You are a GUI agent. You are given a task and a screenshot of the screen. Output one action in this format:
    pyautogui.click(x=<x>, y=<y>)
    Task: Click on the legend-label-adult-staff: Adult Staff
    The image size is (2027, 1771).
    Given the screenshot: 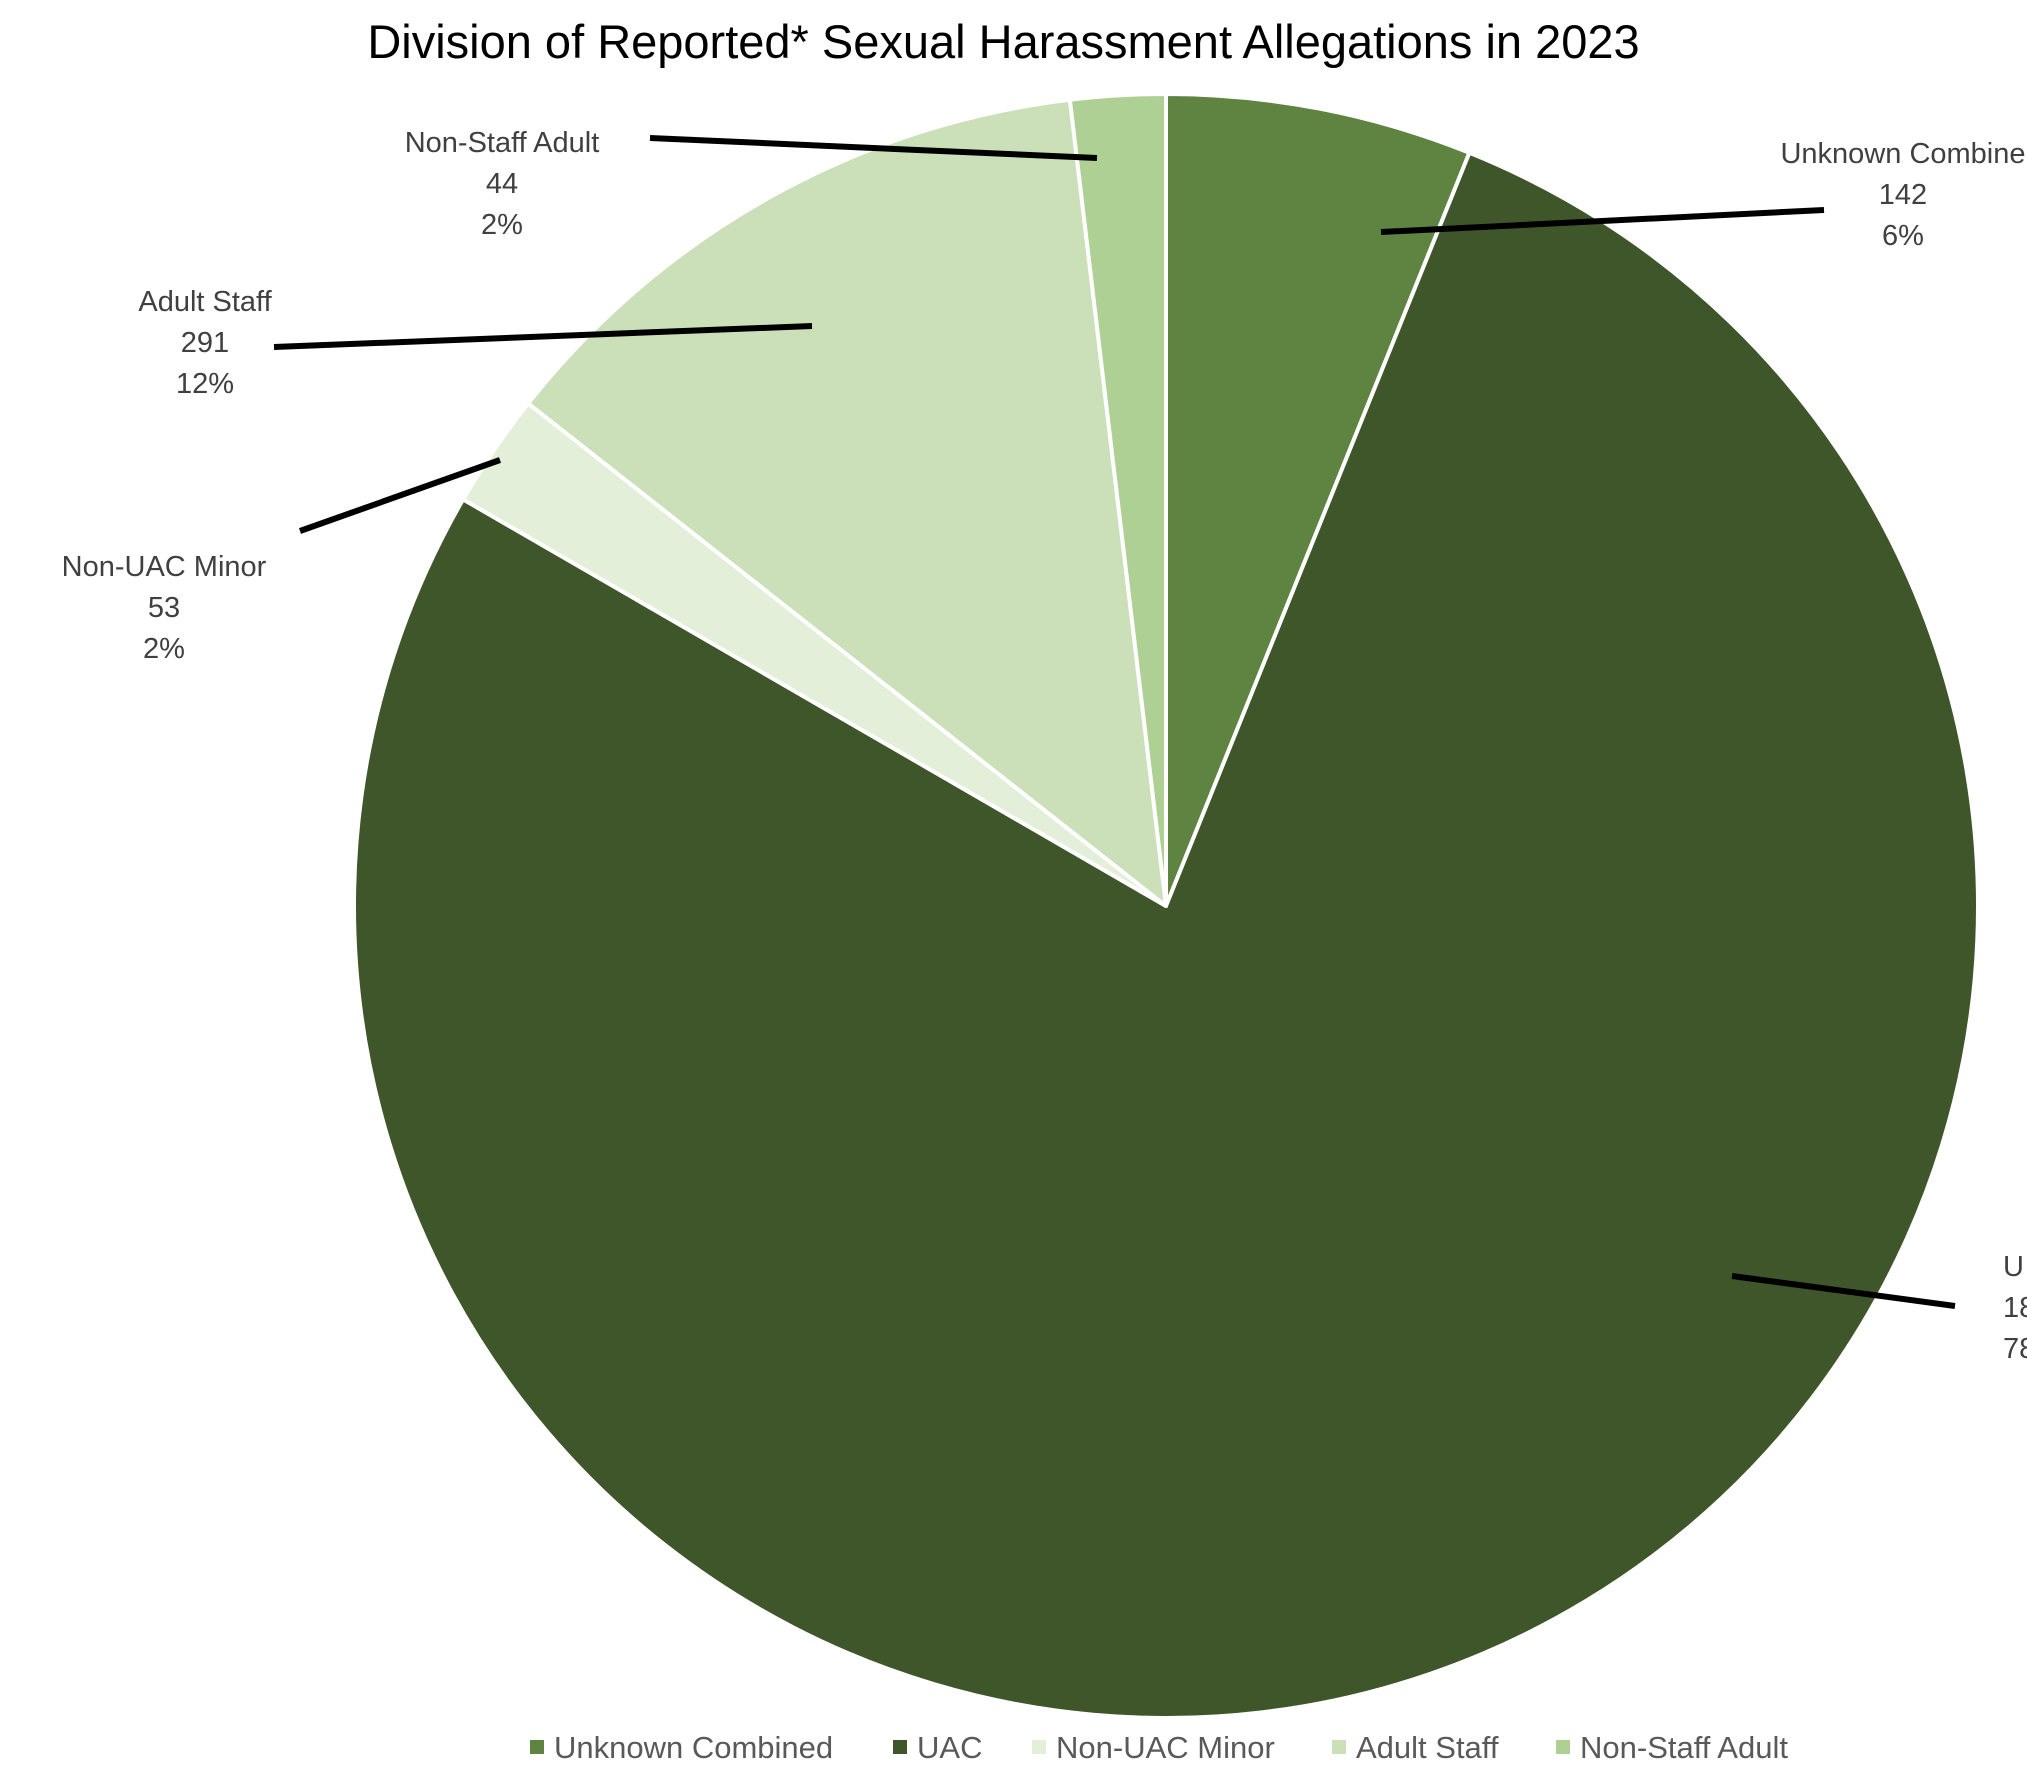 What is the action you would take?
    pyautogui.click(x=1427, y=1747)
    